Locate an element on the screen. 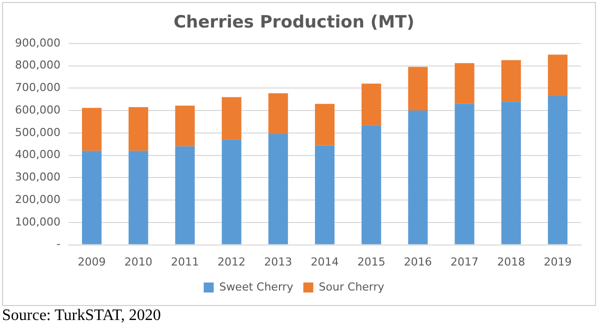  chart-title: Cherries Production (MT) is located at coordinates (294, 22).